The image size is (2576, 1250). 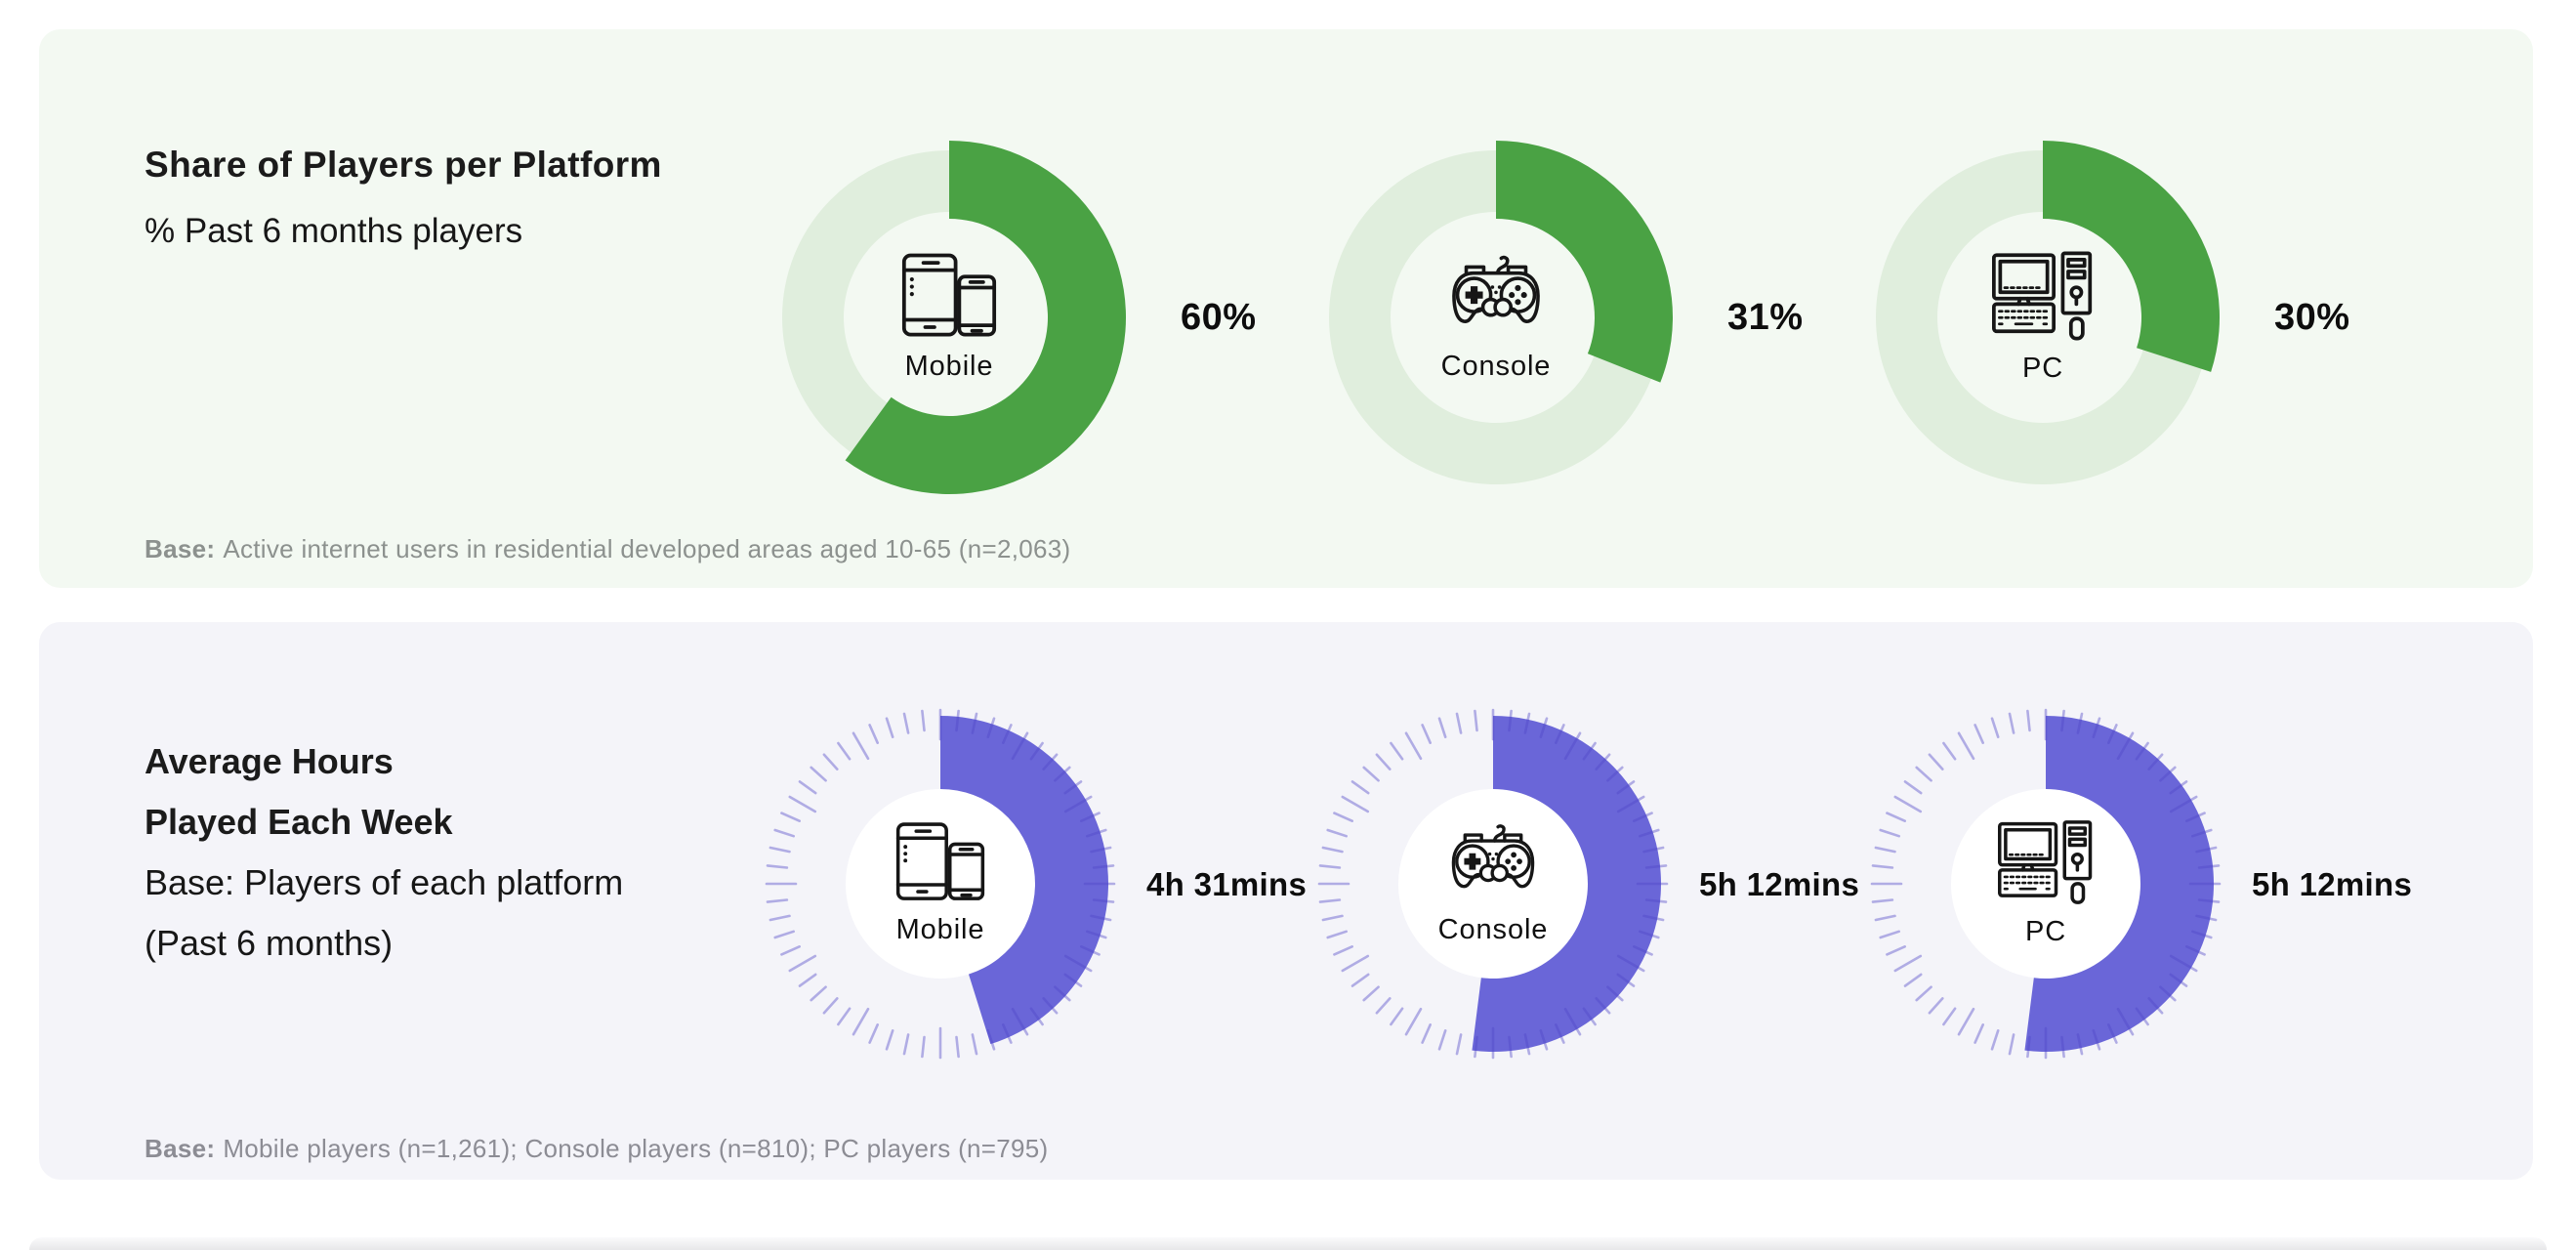 What do you see at coordinates (2332, 884) in the screenshot?
I see `hours-value-pc: 5h 12mins` at bounding box center [2332, 884].